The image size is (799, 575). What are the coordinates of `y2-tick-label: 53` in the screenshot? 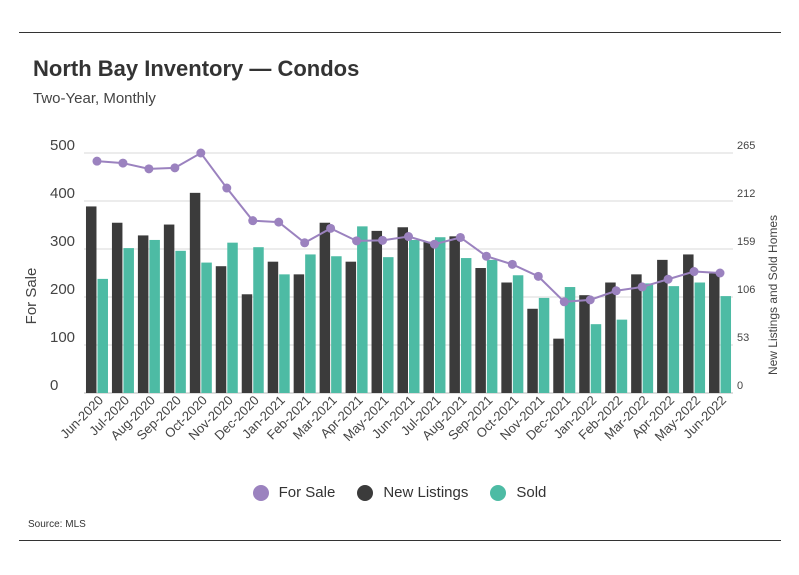 It's located at (743, 338).